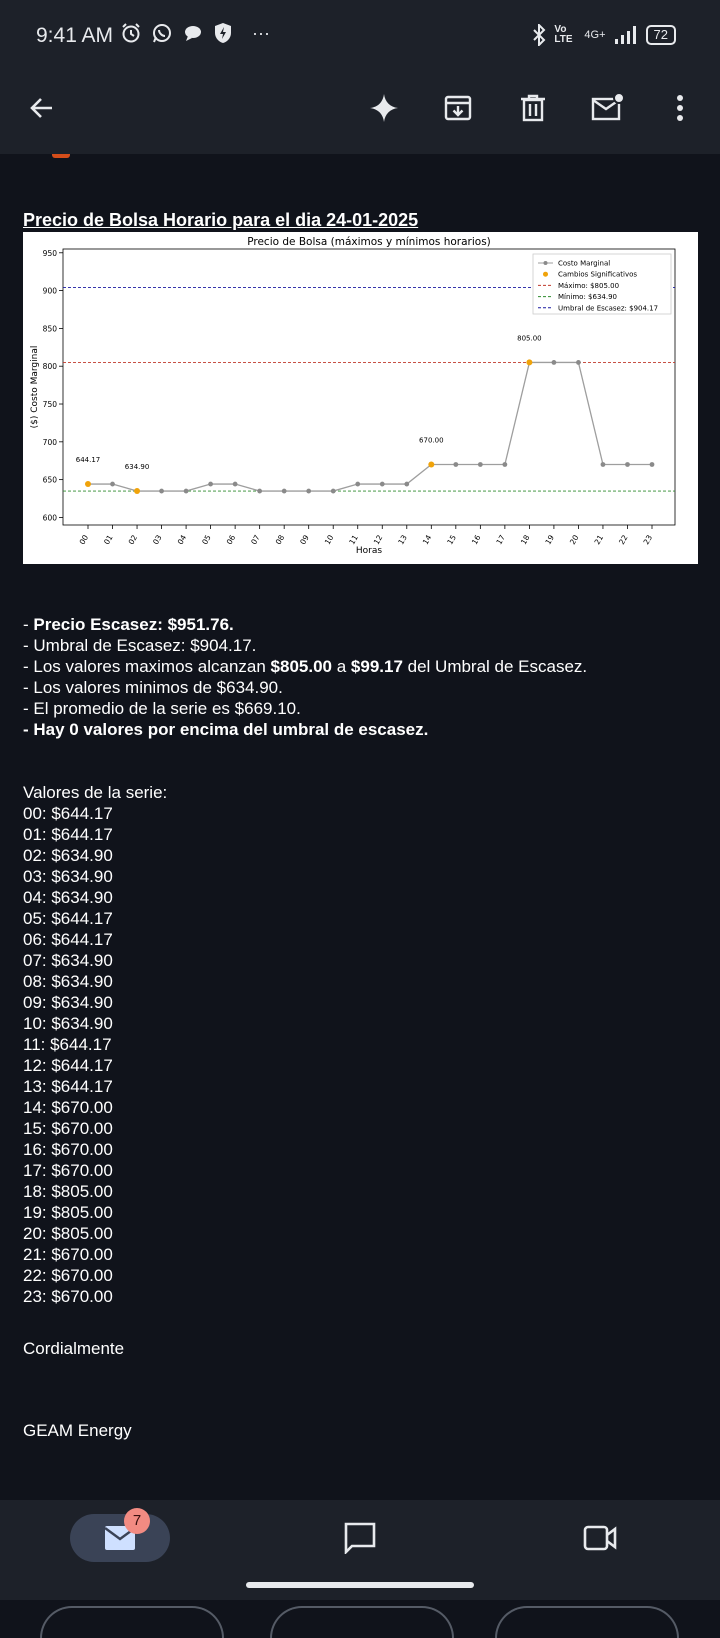  I want to click on back-arrow-icon, so click(41, 108).